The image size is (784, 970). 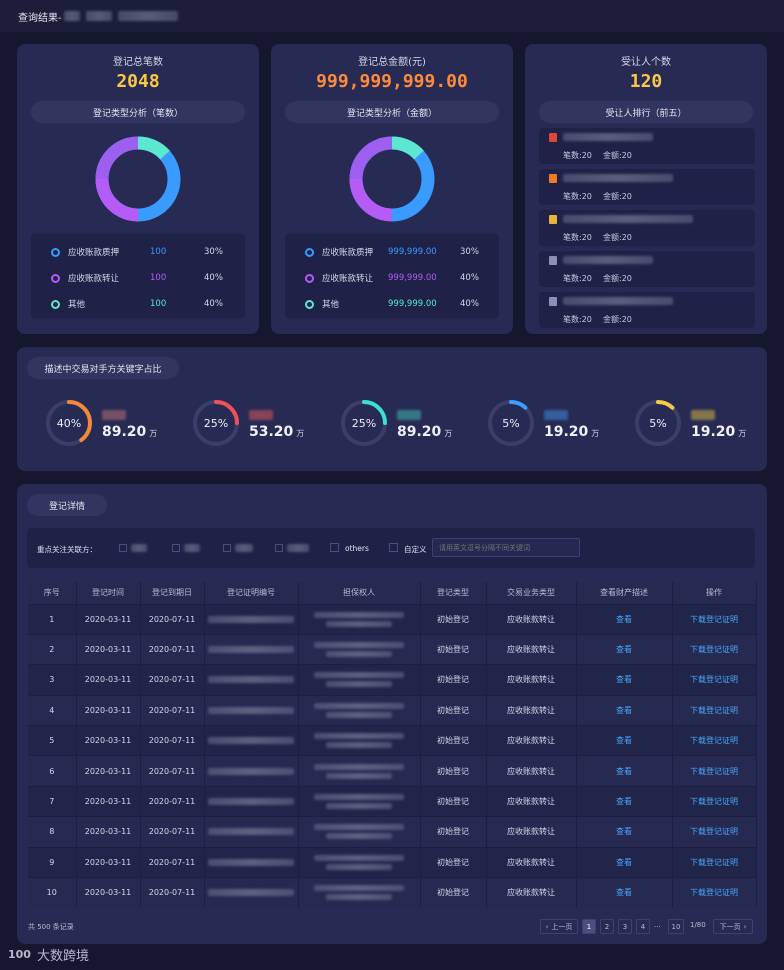 I want to click on others-checkbox, so click(x=334, y=547).